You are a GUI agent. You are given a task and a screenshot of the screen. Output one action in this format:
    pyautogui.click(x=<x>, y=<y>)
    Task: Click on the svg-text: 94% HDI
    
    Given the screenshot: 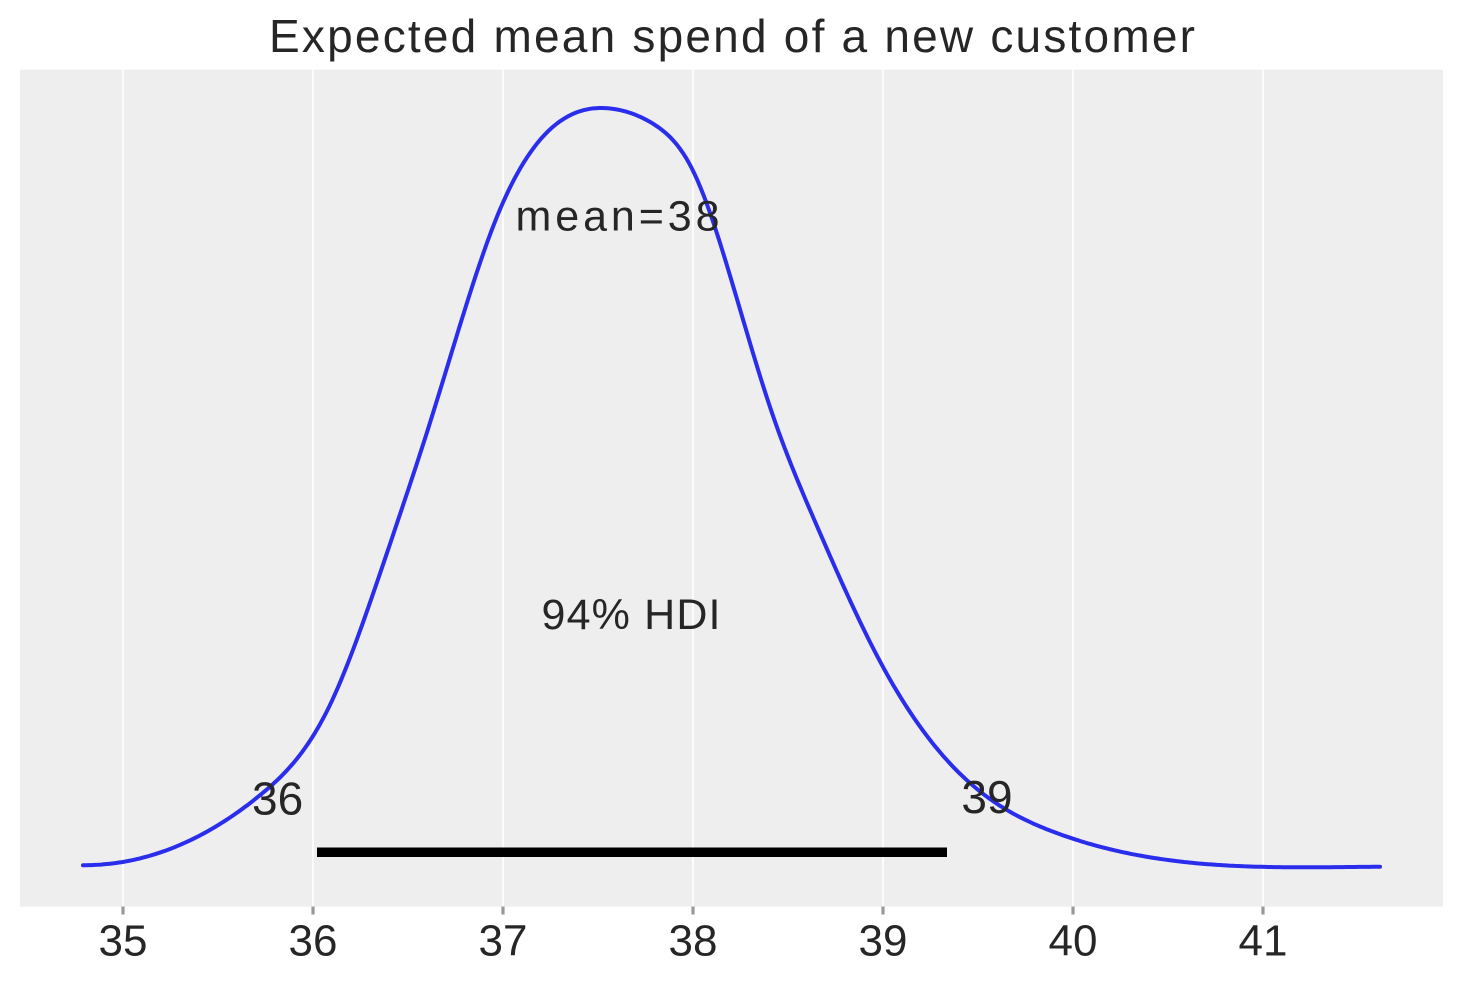 What is the action you would take?
    pyautogui.click(x=631, y=615)
    